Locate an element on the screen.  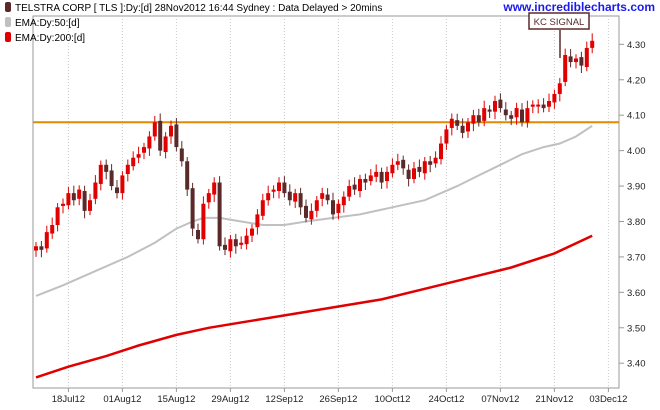
legend-swatch-price is located at coordinates (8, 7).